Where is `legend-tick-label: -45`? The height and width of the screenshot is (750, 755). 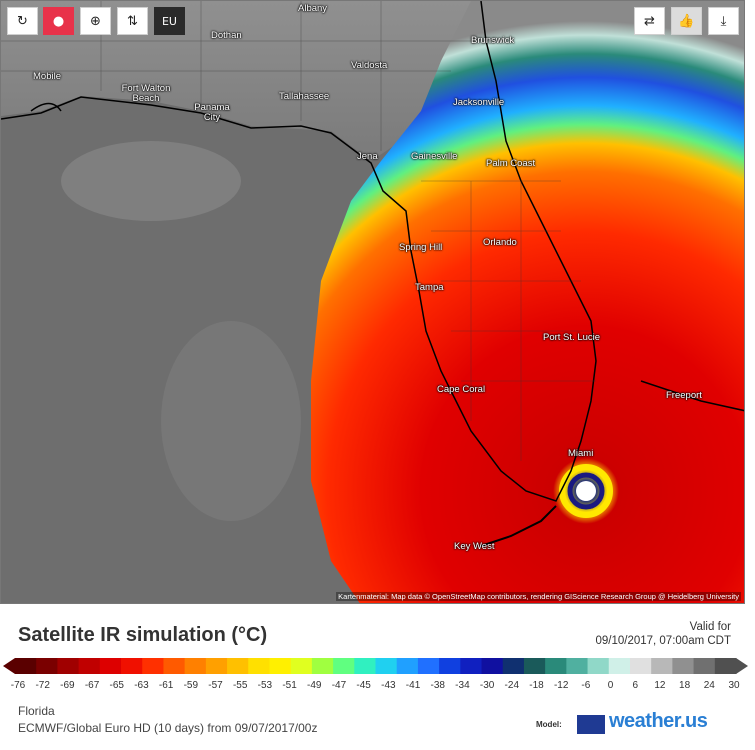 legend-tick-label: -45 is located at coordinates (363, 685).